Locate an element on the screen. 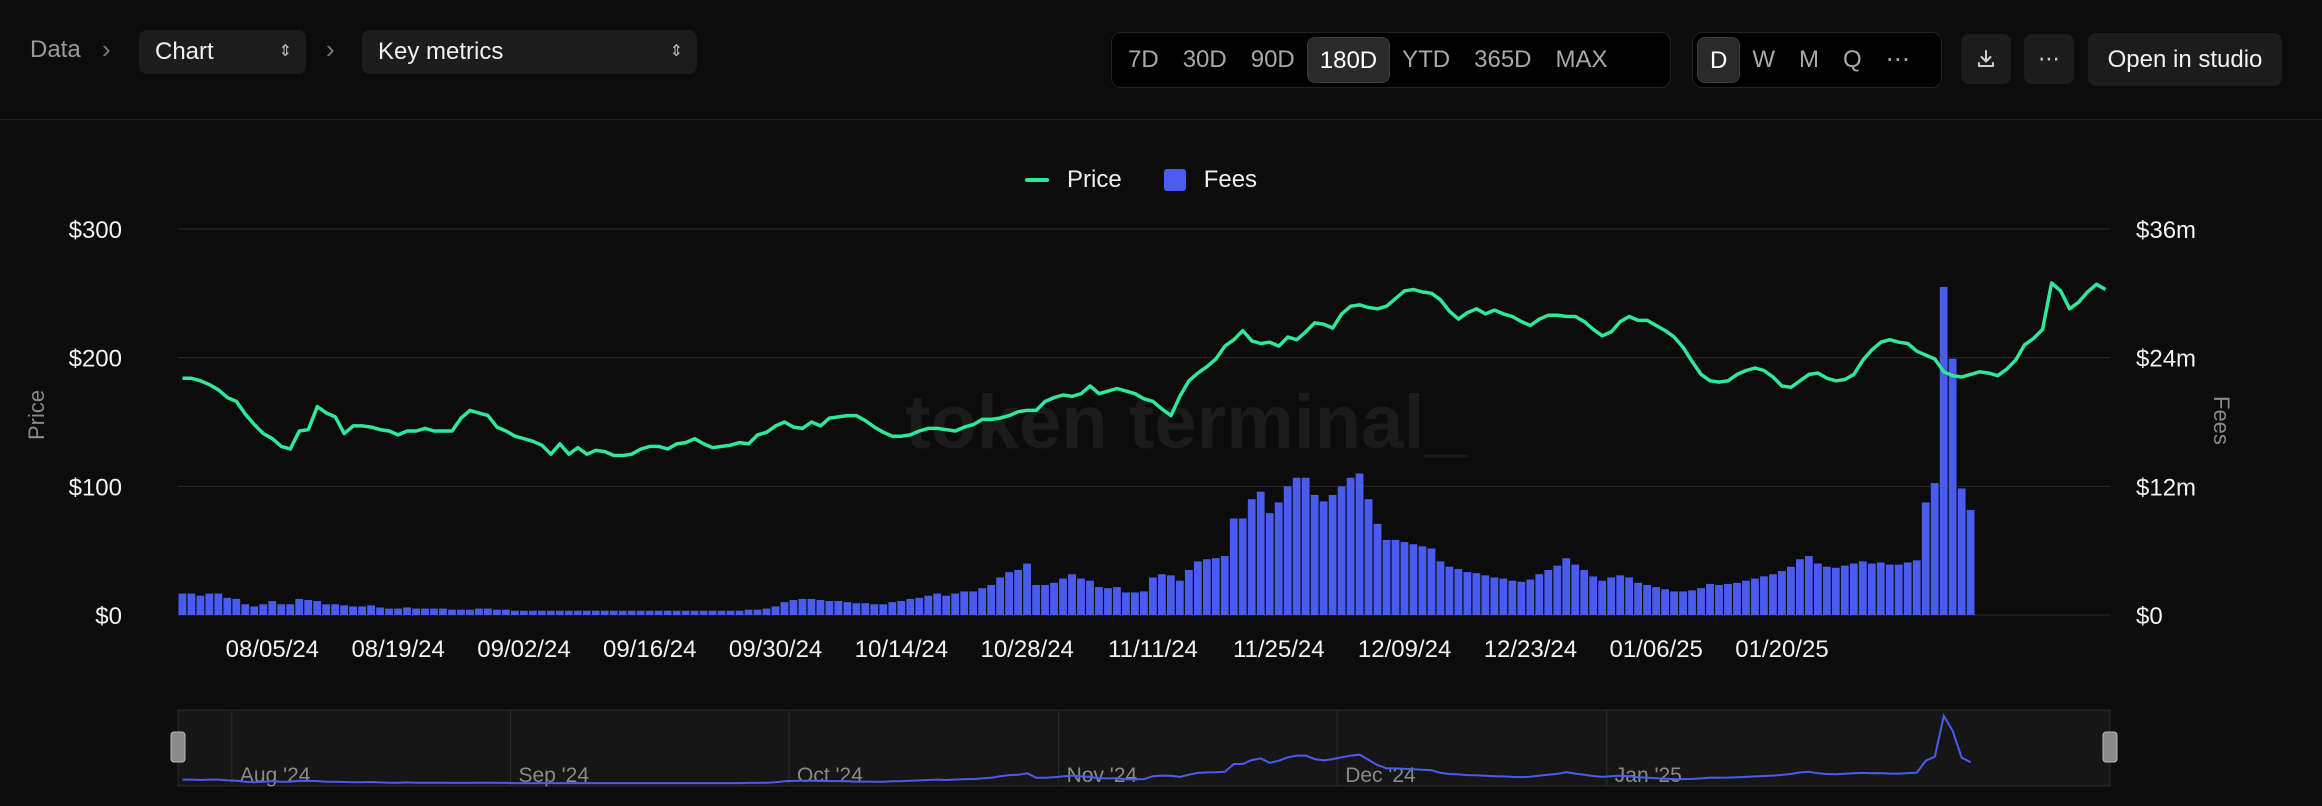  navigator-right-handle is located at coordinates (2110, 747).